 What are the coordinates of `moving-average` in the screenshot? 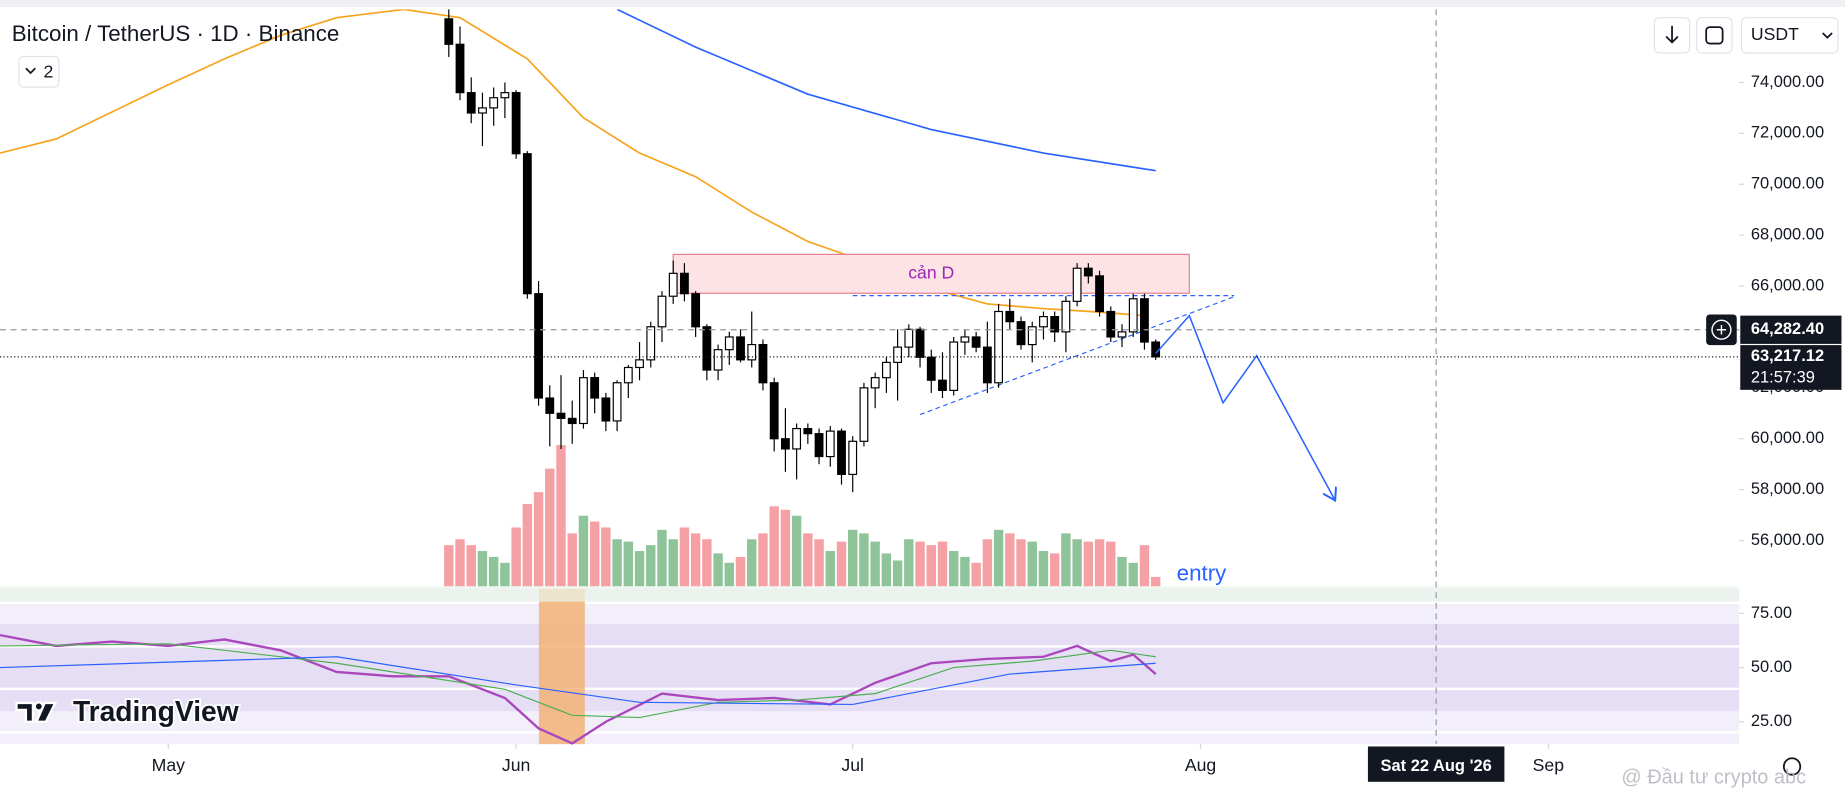 It's located at (886, 90).